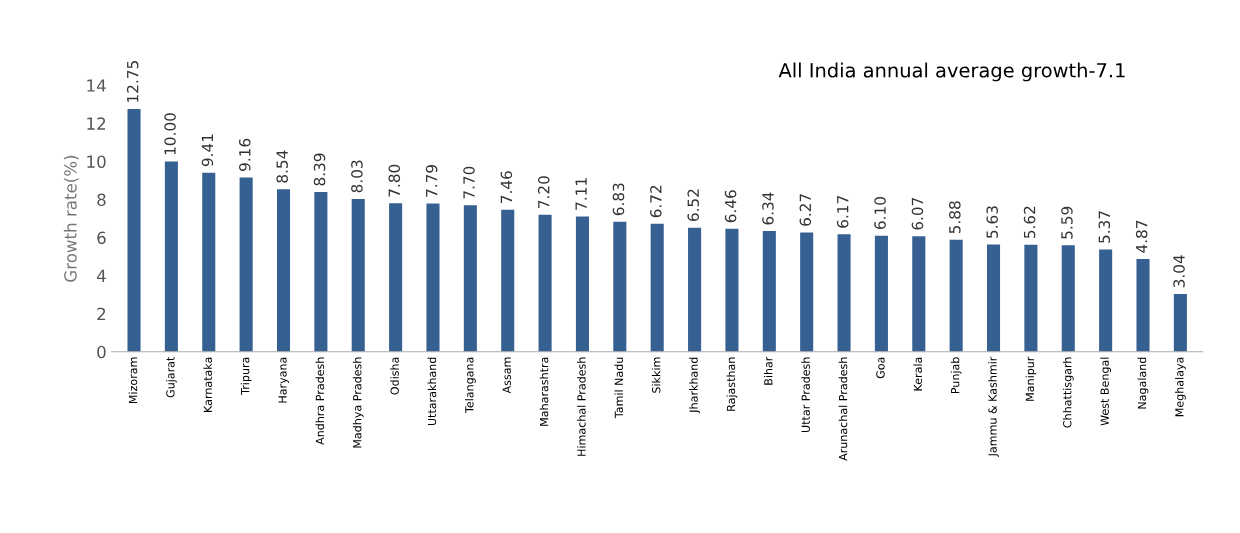 Image resolution: width=1240 pixels, height=533 pixels. What do you see at coordinates (1029, 222) in the screenshot?
I see `data-label: 5.62` at bounding box center [1029, 222].